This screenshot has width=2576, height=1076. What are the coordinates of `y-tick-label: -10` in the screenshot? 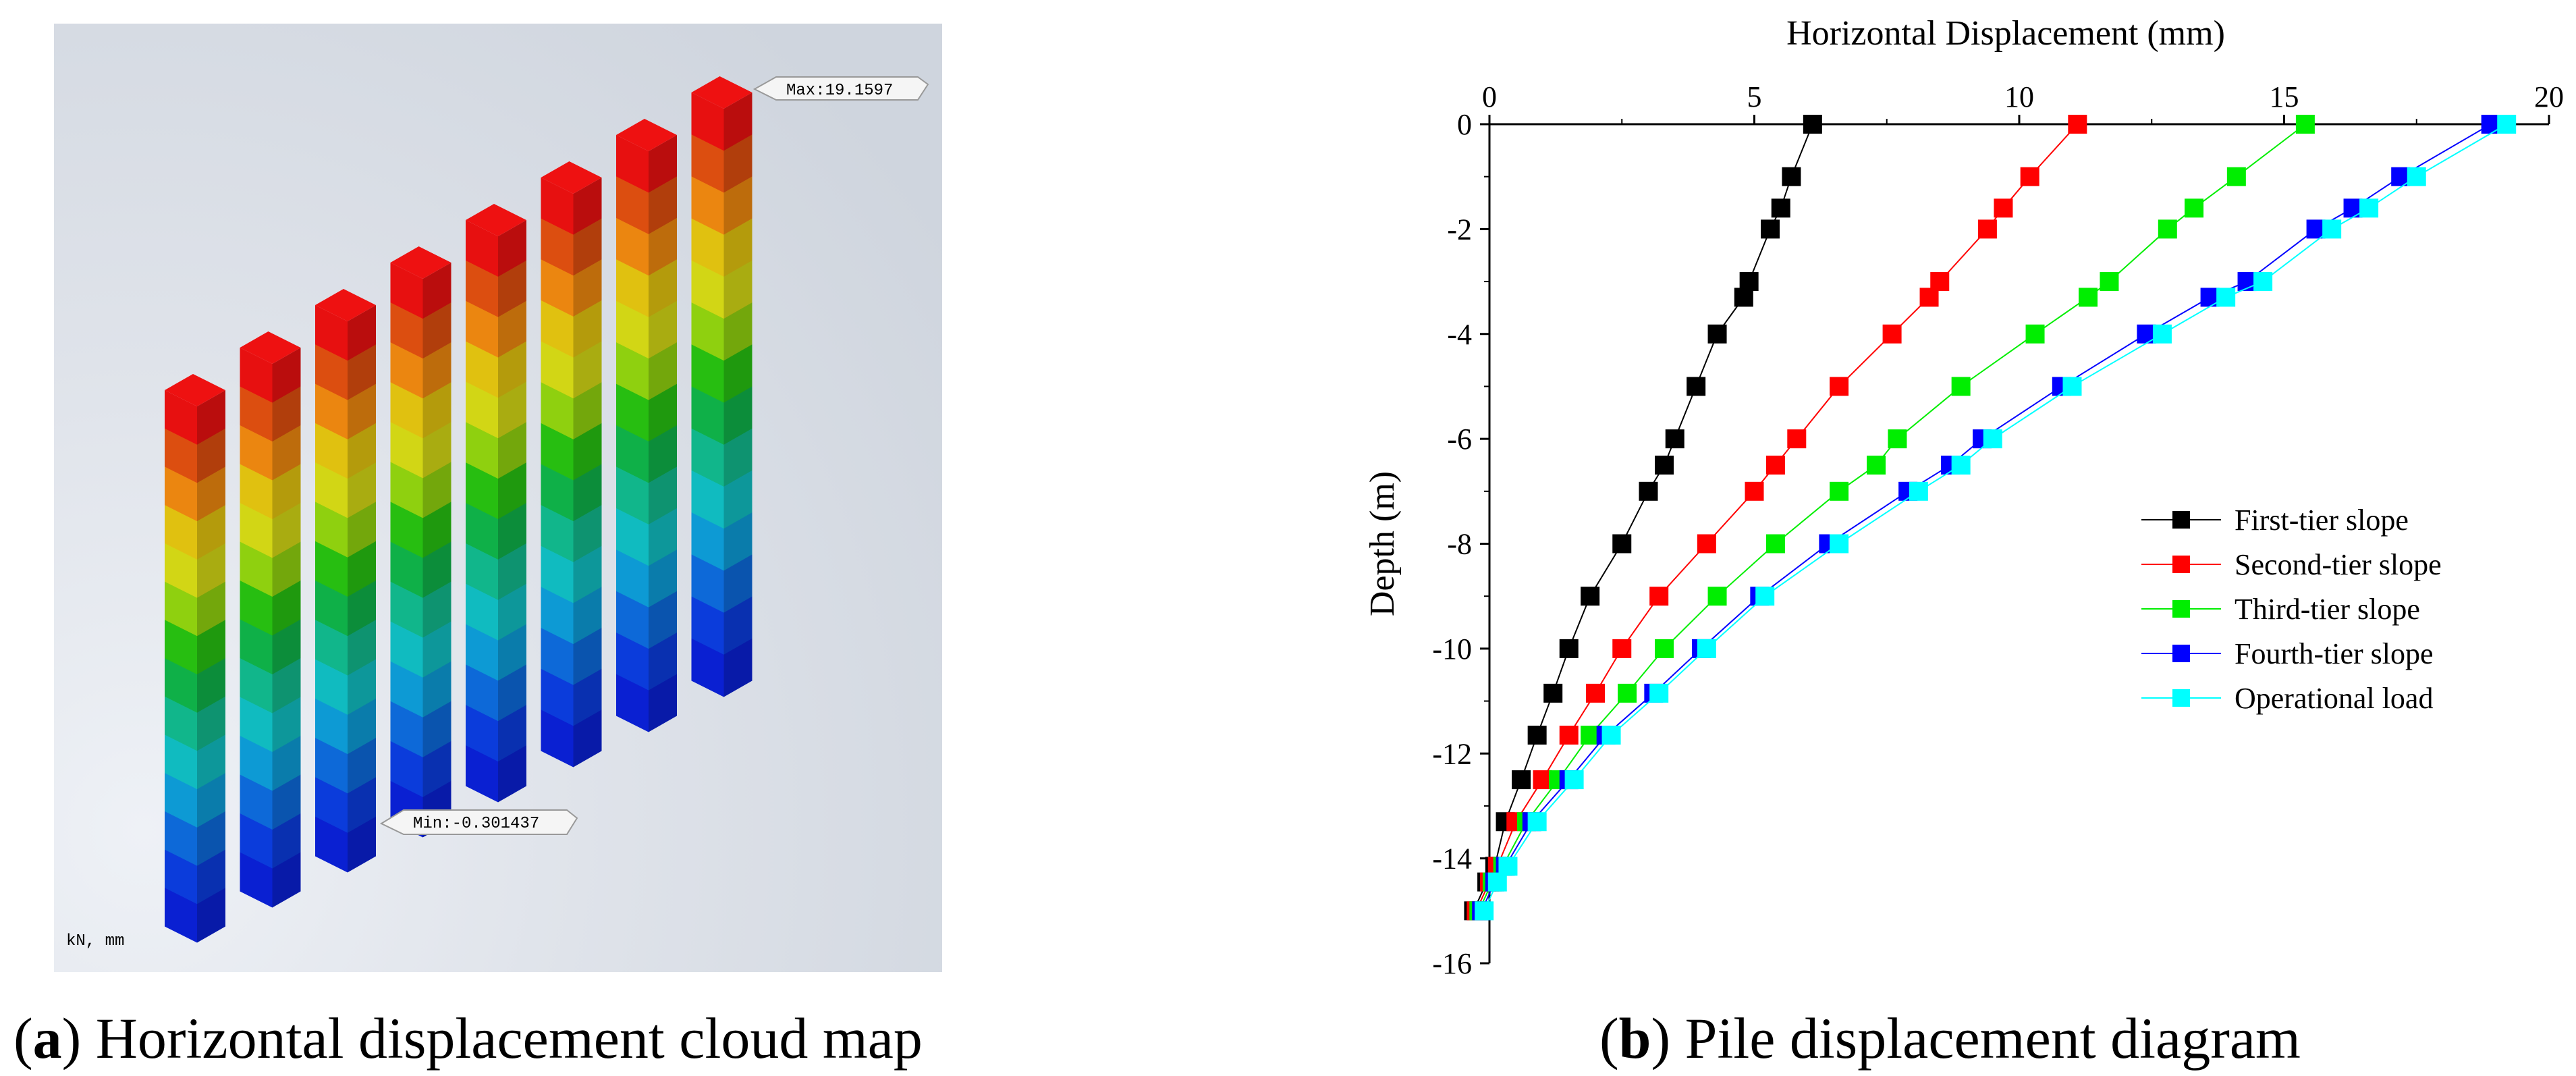 It's located at (1452, 649).